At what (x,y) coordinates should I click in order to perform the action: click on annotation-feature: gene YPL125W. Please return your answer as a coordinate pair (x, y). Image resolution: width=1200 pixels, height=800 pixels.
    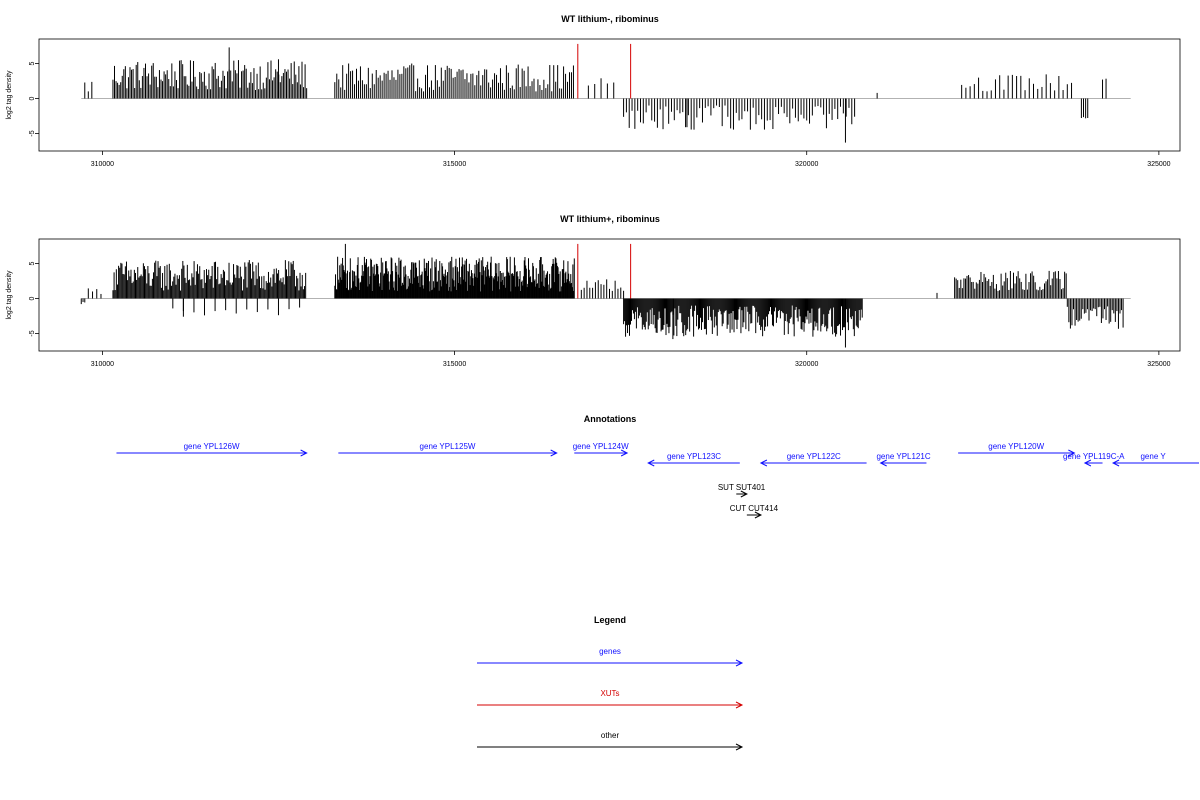
    Looking at the image, I should click on (448, 449).